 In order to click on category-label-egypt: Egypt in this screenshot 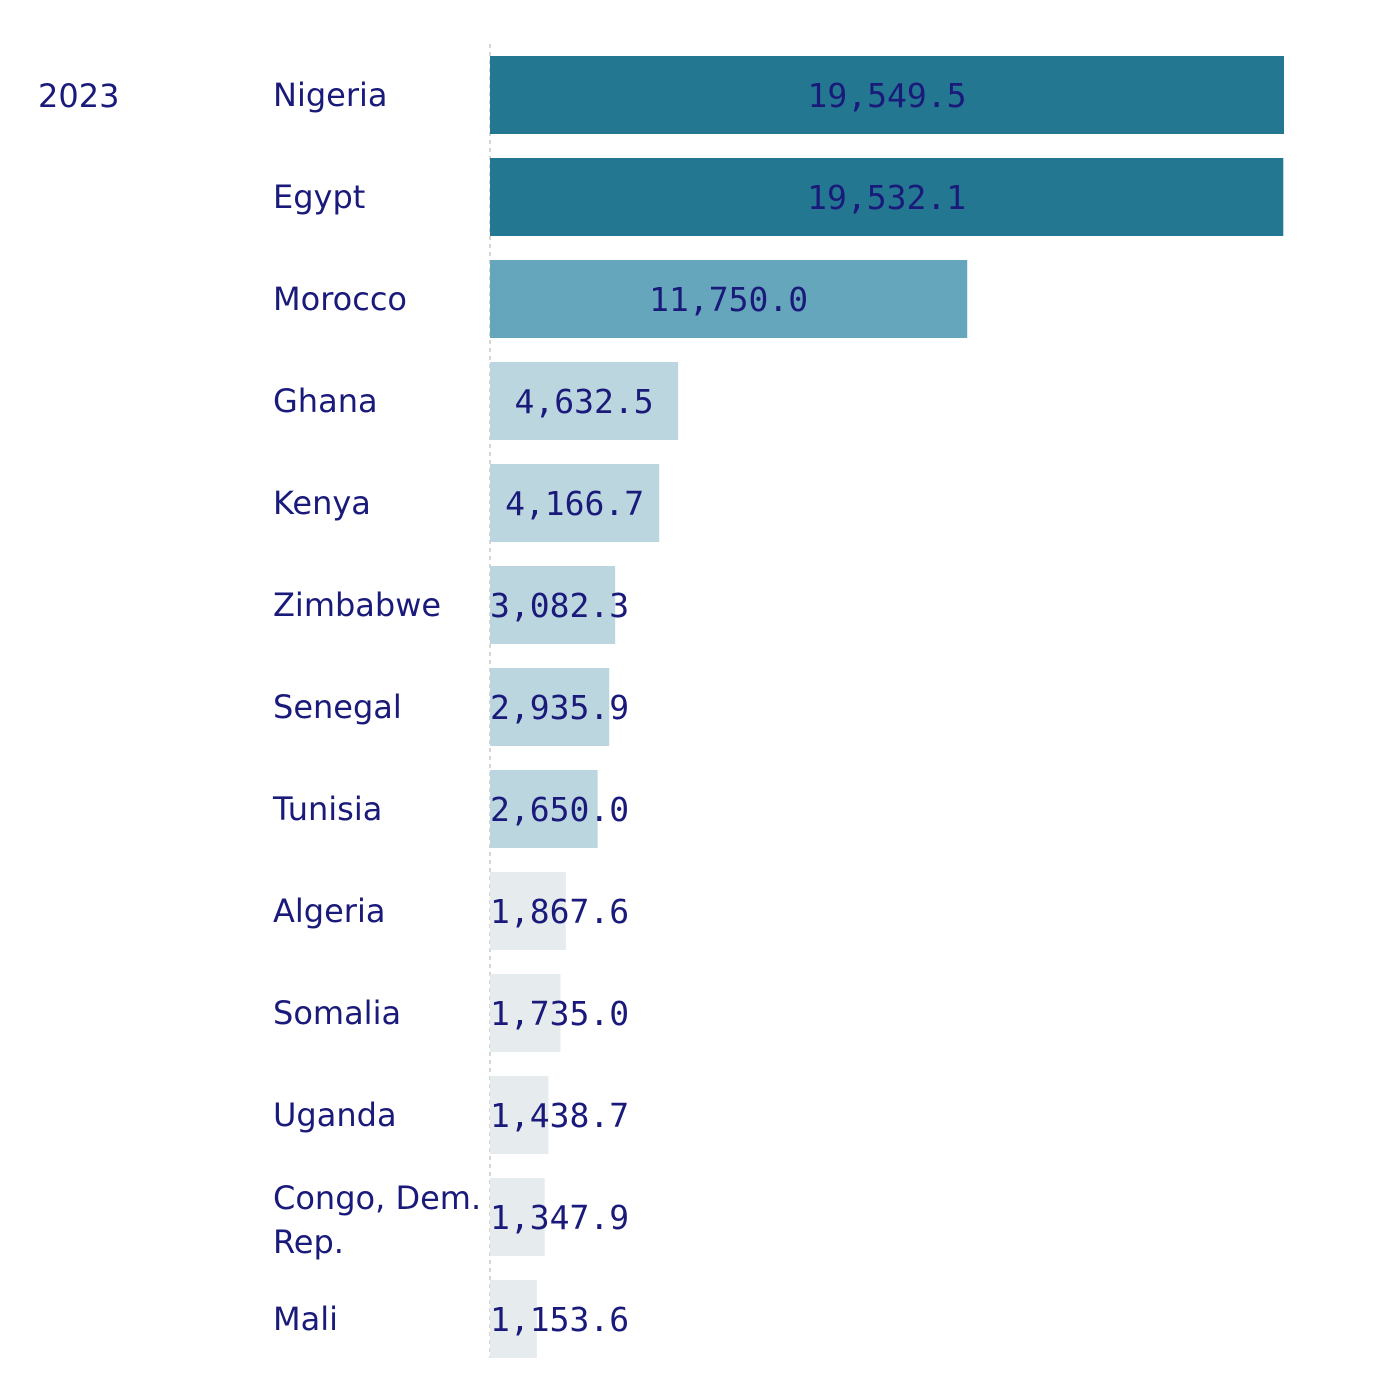, I will do `click(319, 197)`.